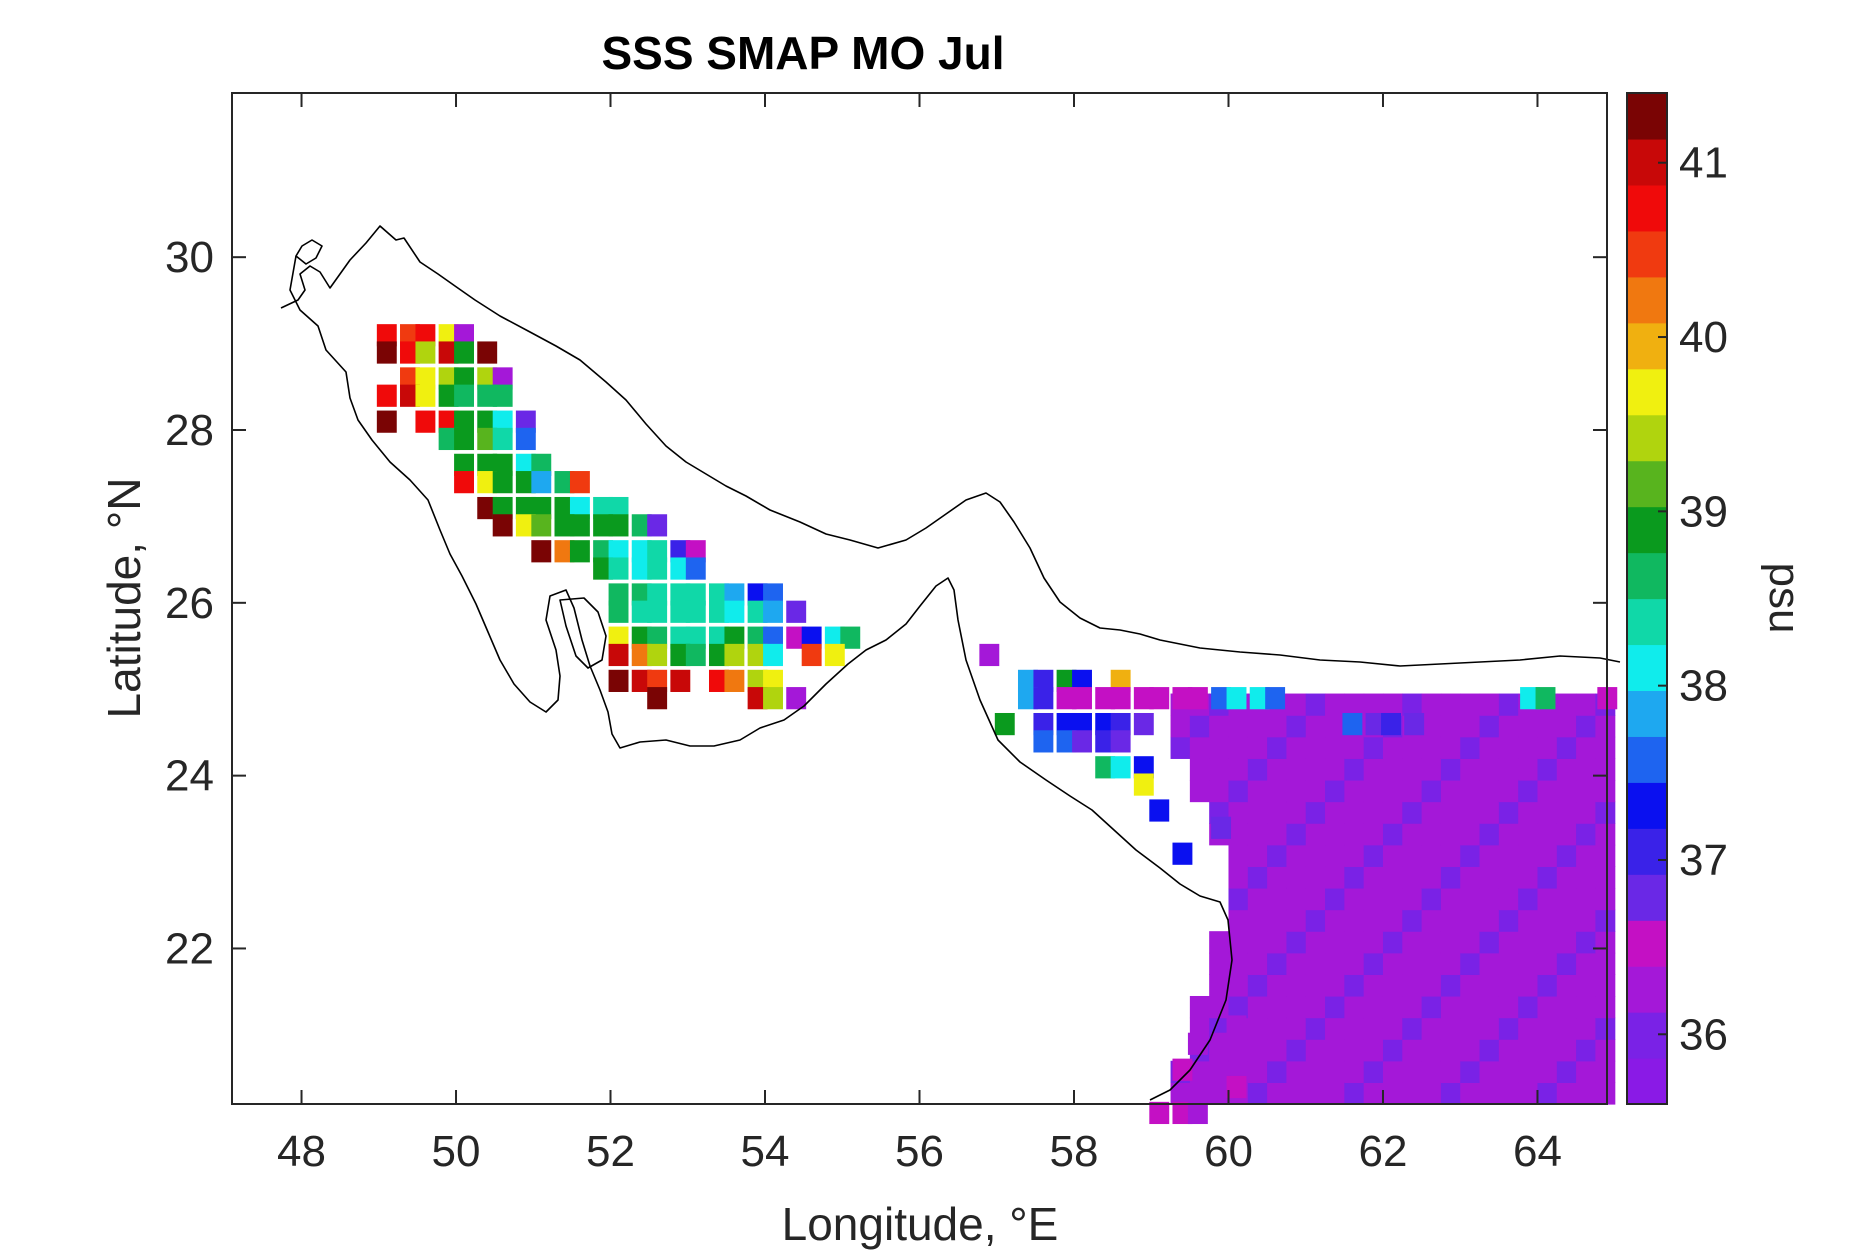 Image resolution: width=1875 pixels, height=1255 pixels. What do you see at coordinates (1703, 511) in the screenshot?
I see `colorbar-tick-label: 39` at bounding box center [1703, 511].